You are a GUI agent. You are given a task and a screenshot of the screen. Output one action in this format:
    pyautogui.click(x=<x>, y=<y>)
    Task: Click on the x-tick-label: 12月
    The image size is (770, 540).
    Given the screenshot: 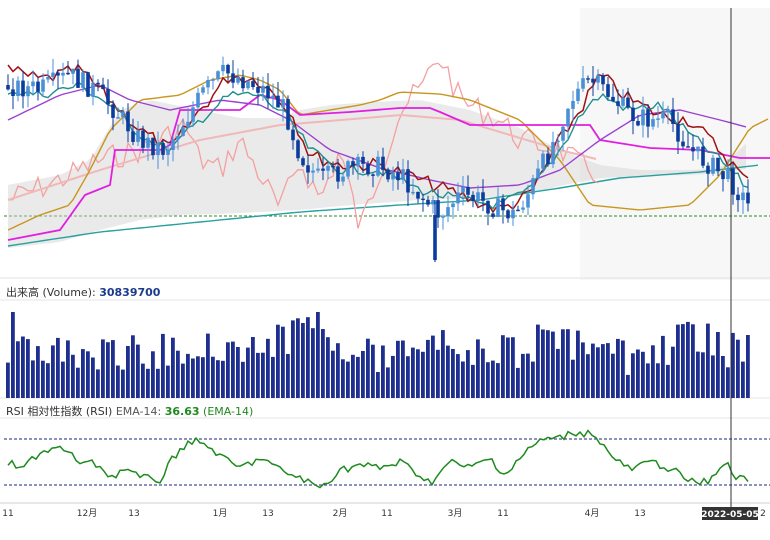 What is the action you would take?
    pyautogui.click(x=87, y=513)
    